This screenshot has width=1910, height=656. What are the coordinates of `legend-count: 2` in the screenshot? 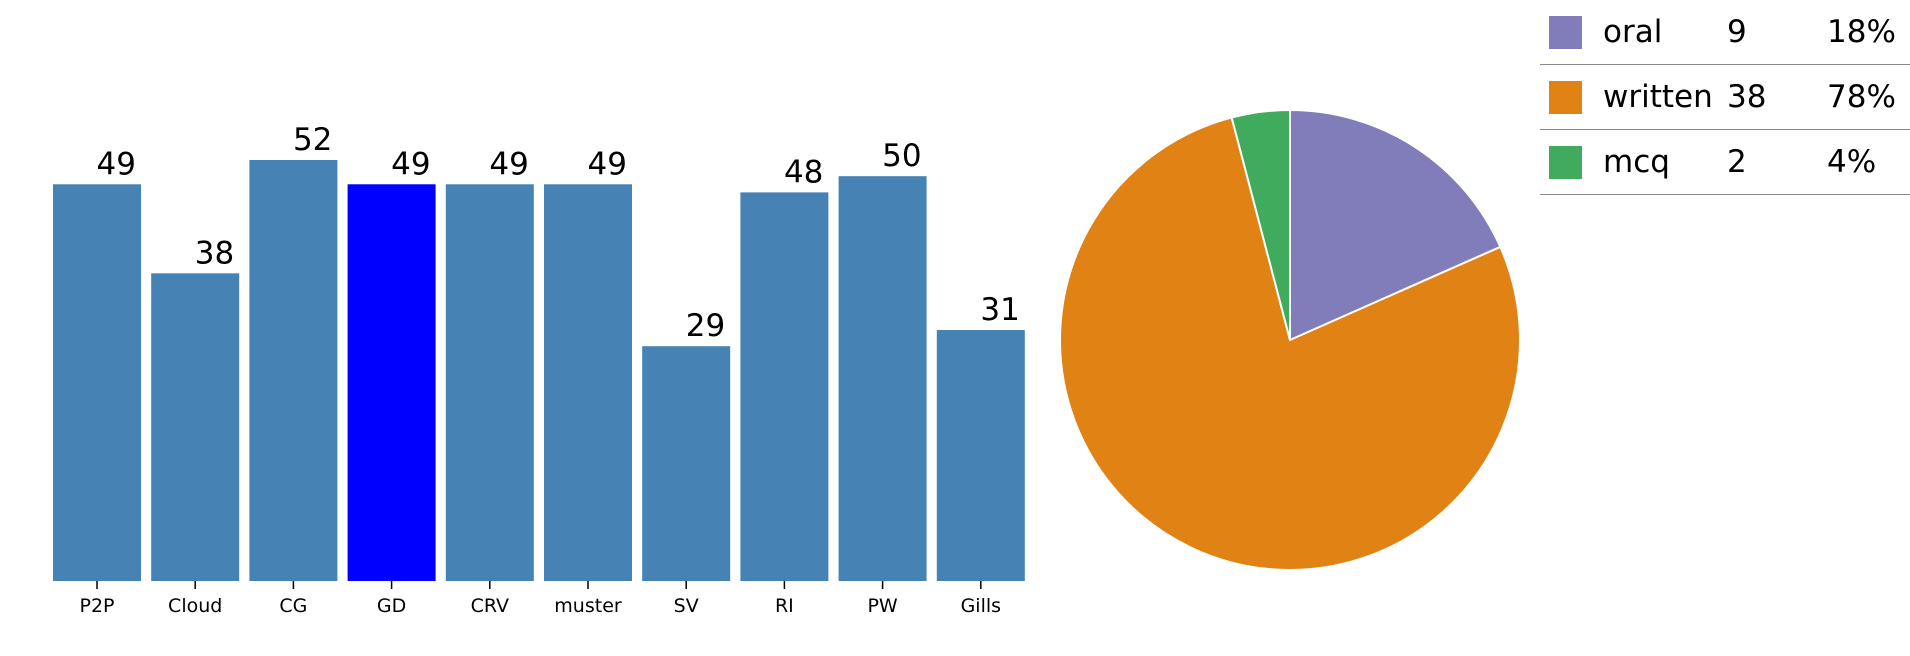 It's located at (1777, 162).